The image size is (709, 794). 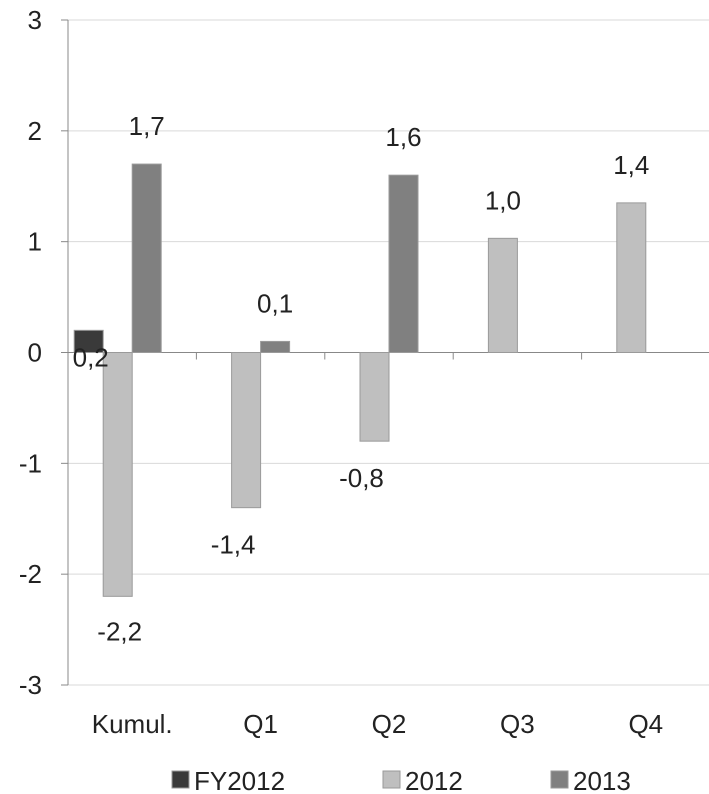 I want to click on data-label: 1,6, so click(x=403, y=137).